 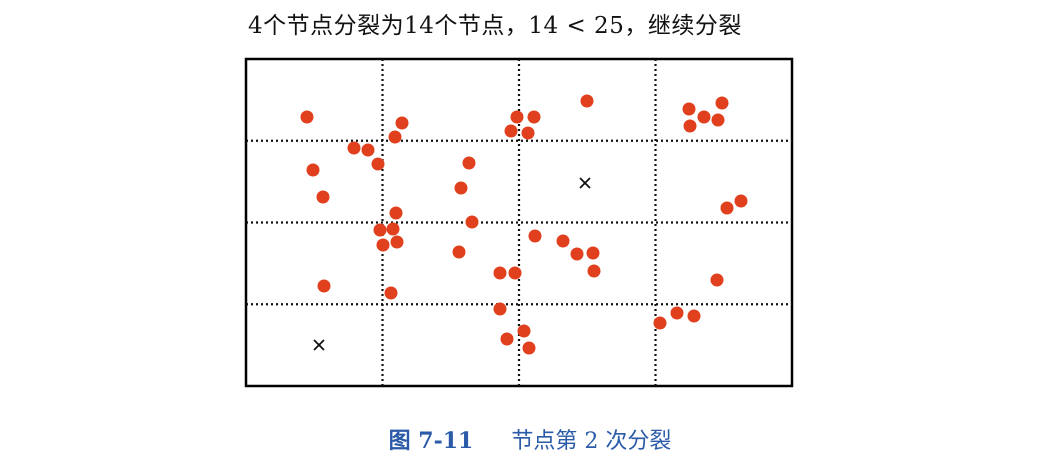 What do you see at coordinates (452, 264) in the screenshot?
I see `crosses-layer` at bounding box center [452, 264].